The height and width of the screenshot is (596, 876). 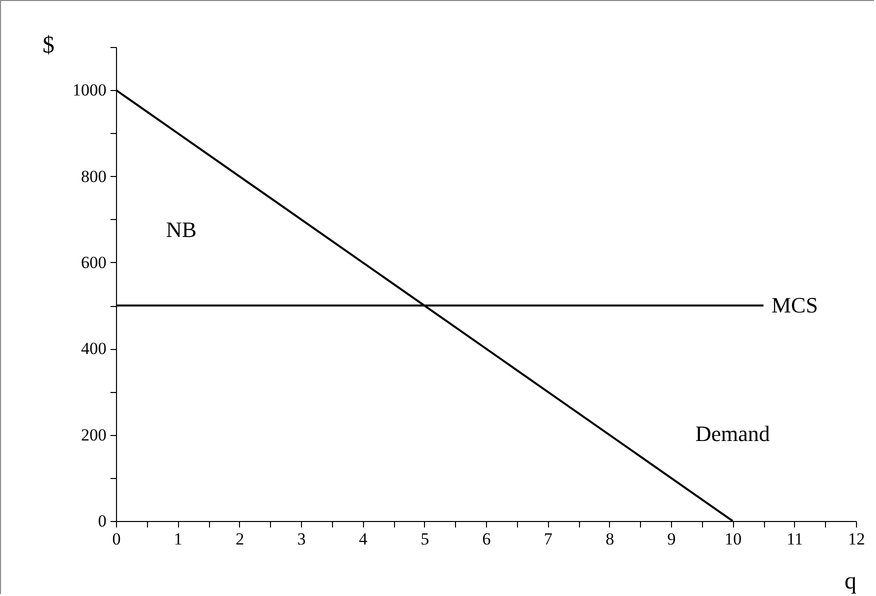 I want to click on x-tick-label: 1, so click(x=178, y=539).